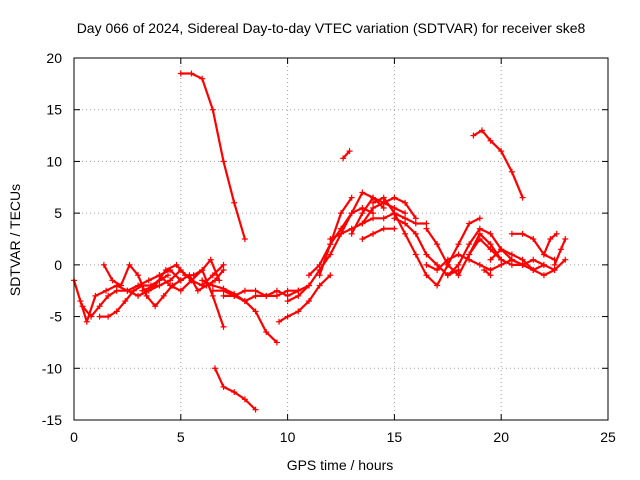 The width and height of the screenshot is (640, 480). What do you see at coordinates (501, 437) in the screenshot?
I see `x-tick-label: 20` at bounding box center [501, 437].